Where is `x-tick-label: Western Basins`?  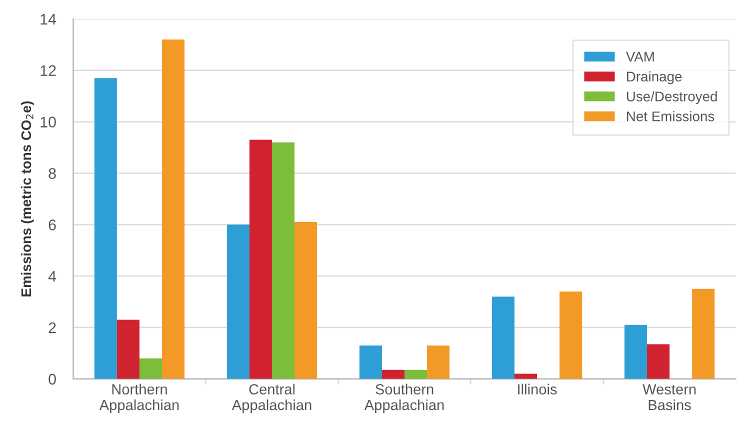 x-tick-label: Western Basins is located at coordinates (669, 397).